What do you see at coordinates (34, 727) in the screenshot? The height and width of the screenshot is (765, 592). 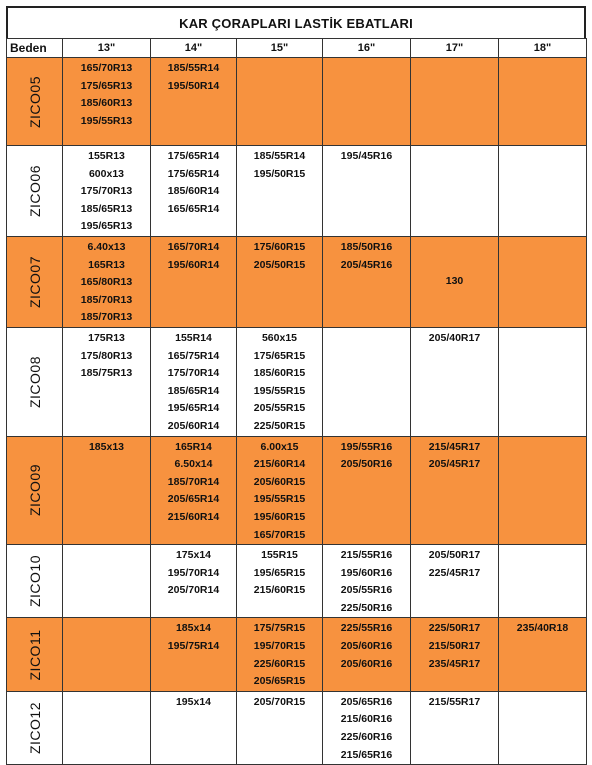 I see `product-code-cell: ZICO12` at bounding box center [34, 727].